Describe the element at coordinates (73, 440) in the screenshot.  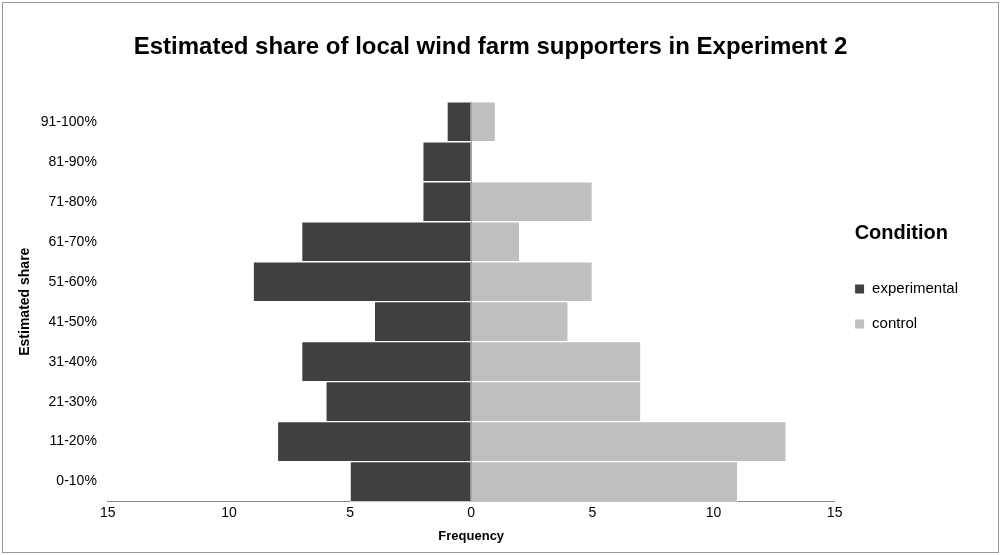
I see `y-tick-label: 11-20%` at that location.